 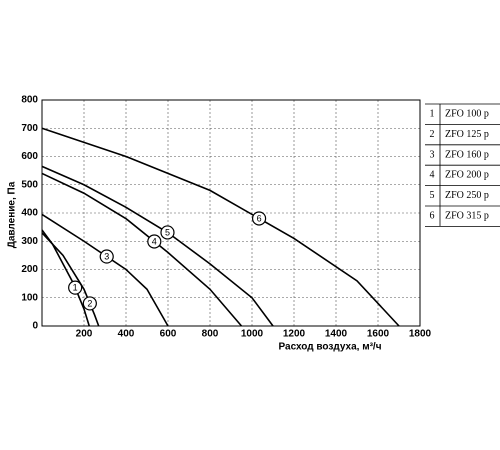 I want to click on legend-number: 1, so click(x=432, y=113).